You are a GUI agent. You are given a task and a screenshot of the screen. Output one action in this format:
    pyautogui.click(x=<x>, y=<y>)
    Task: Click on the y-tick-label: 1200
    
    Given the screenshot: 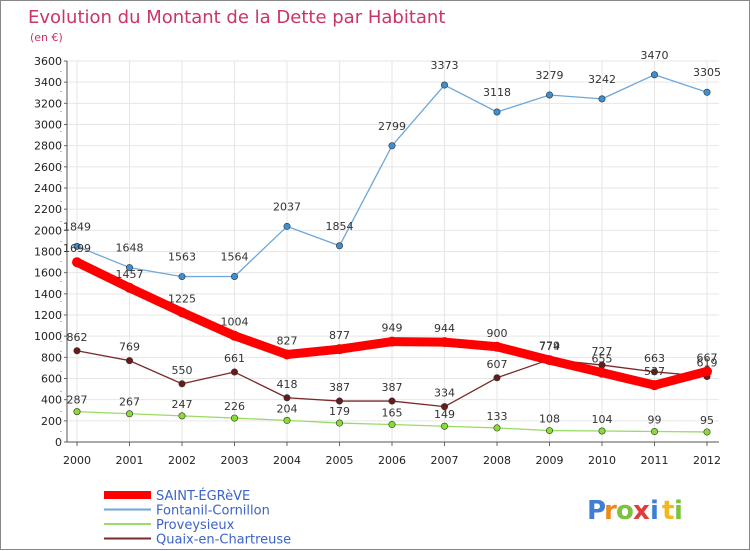 What is the action you would take?
    pyautogui.click(x=48, y=315)
    